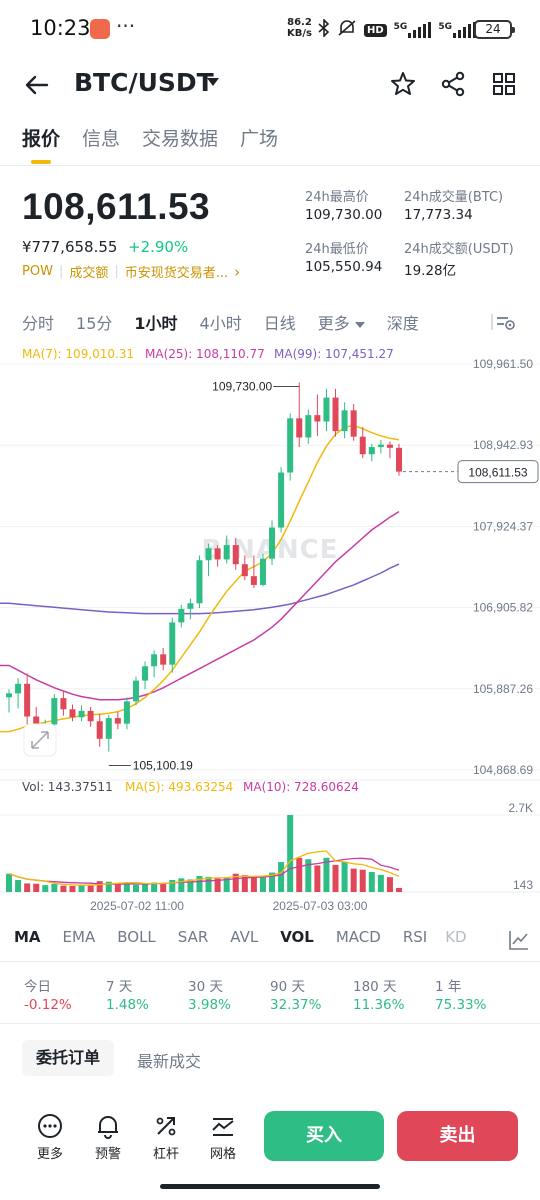 The image size is (540, 1200). I want to click on interval-1h: 1小时, so click(156, 323).